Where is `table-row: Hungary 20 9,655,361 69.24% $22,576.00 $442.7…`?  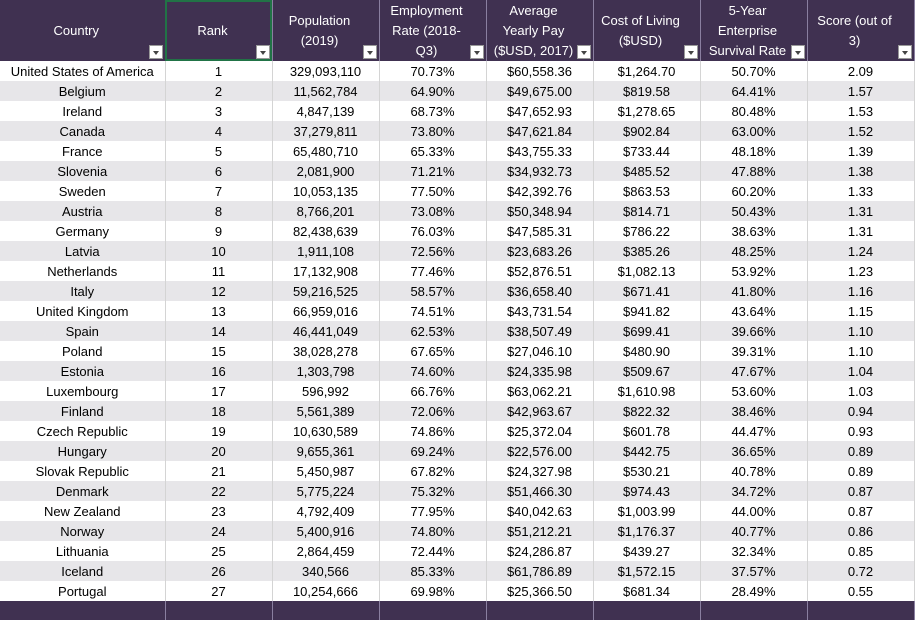 table-row: Hungary 20 9,655,361 69.24% $22,576.00 $442.7… is located at coordinates (457, 451).